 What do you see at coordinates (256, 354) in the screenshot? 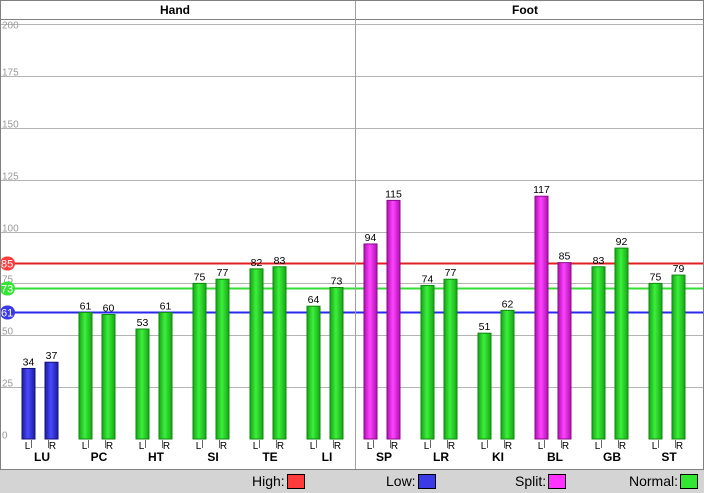
I see `bar-te-l` at bounding box center [256, 354].